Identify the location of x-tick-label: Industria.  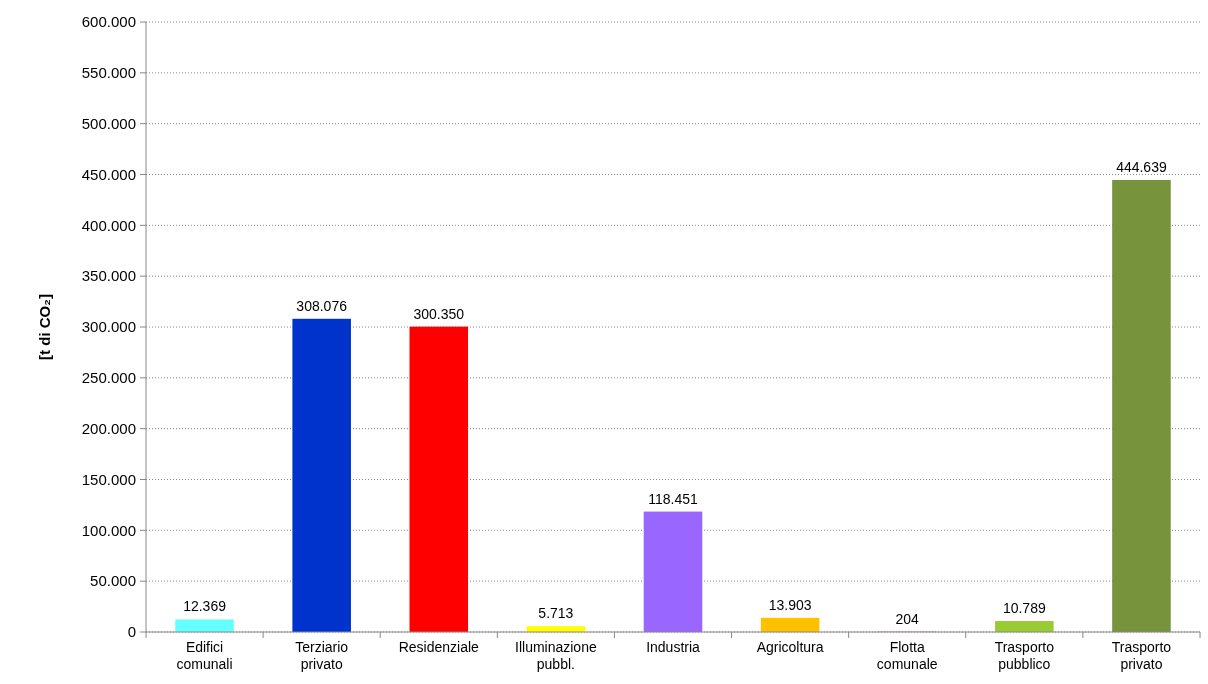
(673, 647).